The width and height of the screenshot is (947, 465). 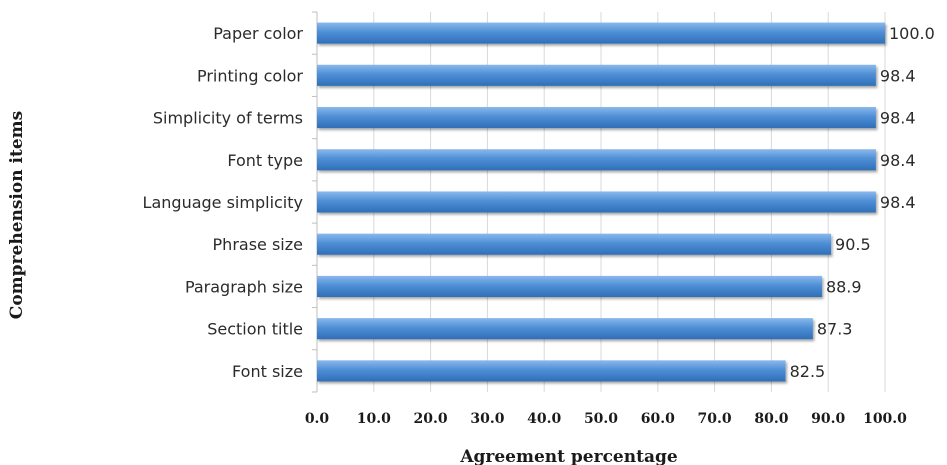 What do you see at coordinates (374, 419) in the screenshot?
I see `x-tick-label: 10.0` at bounding box center [374, 419].